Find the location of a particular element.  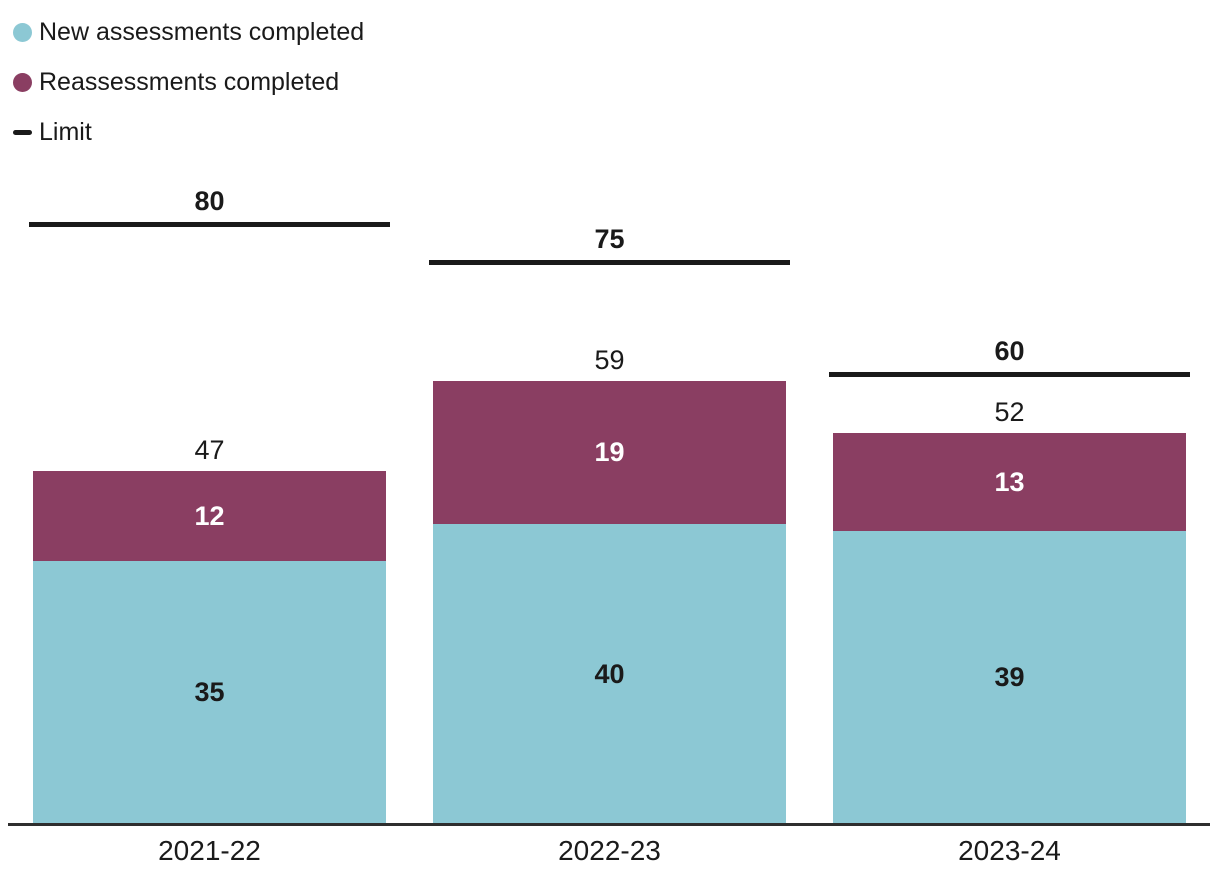

x-axis-category-label: 2021-22 is located at coordinates (209, 850).